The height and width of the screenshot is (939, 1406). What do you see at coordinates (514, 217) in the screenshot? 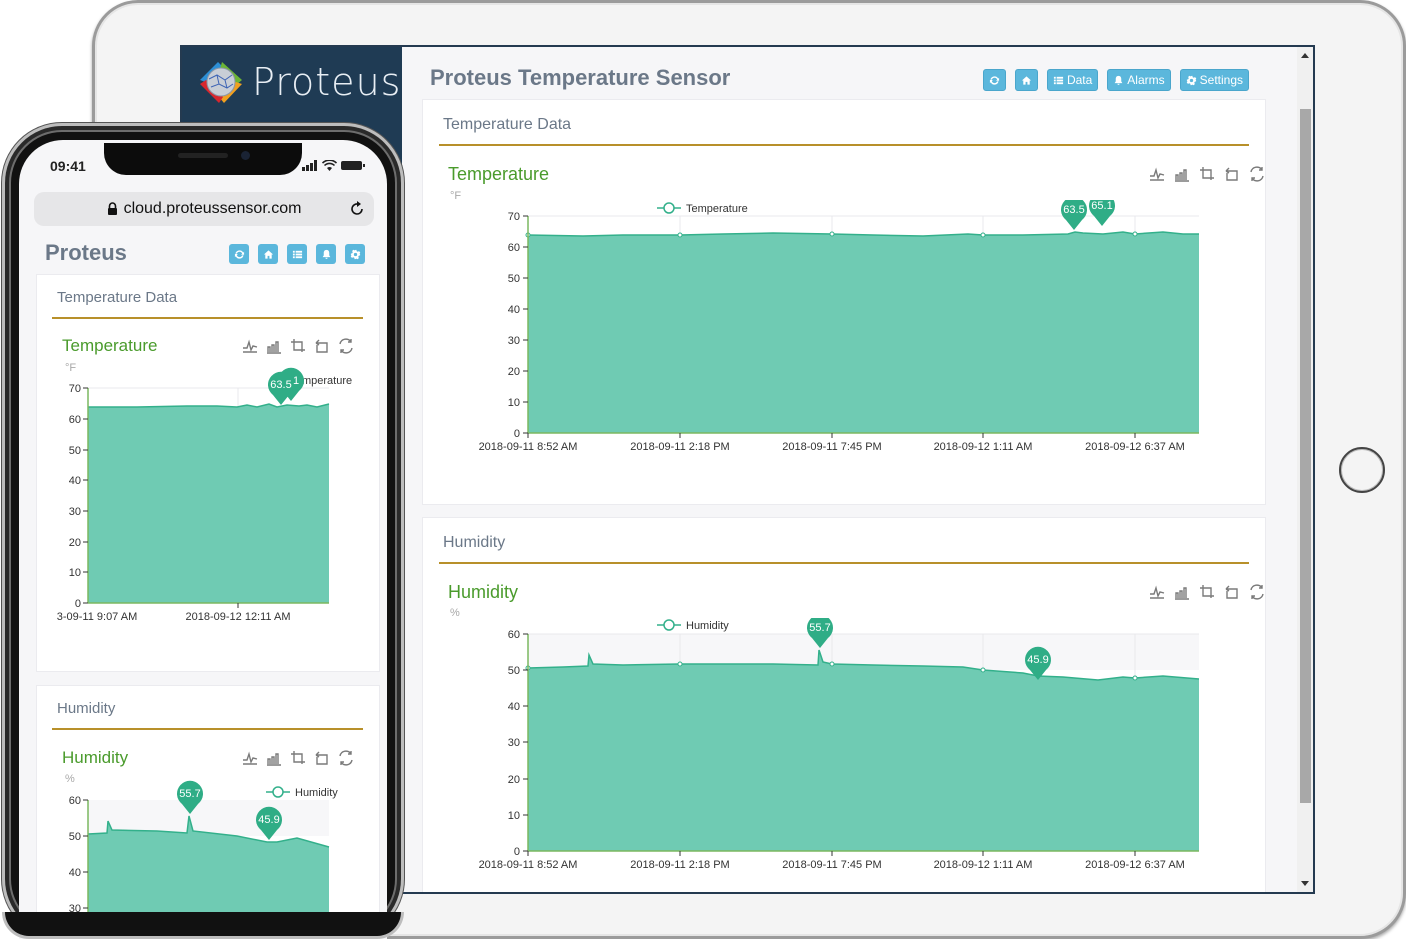
I see `y-tick: 70` at bounding box center [514, 217].